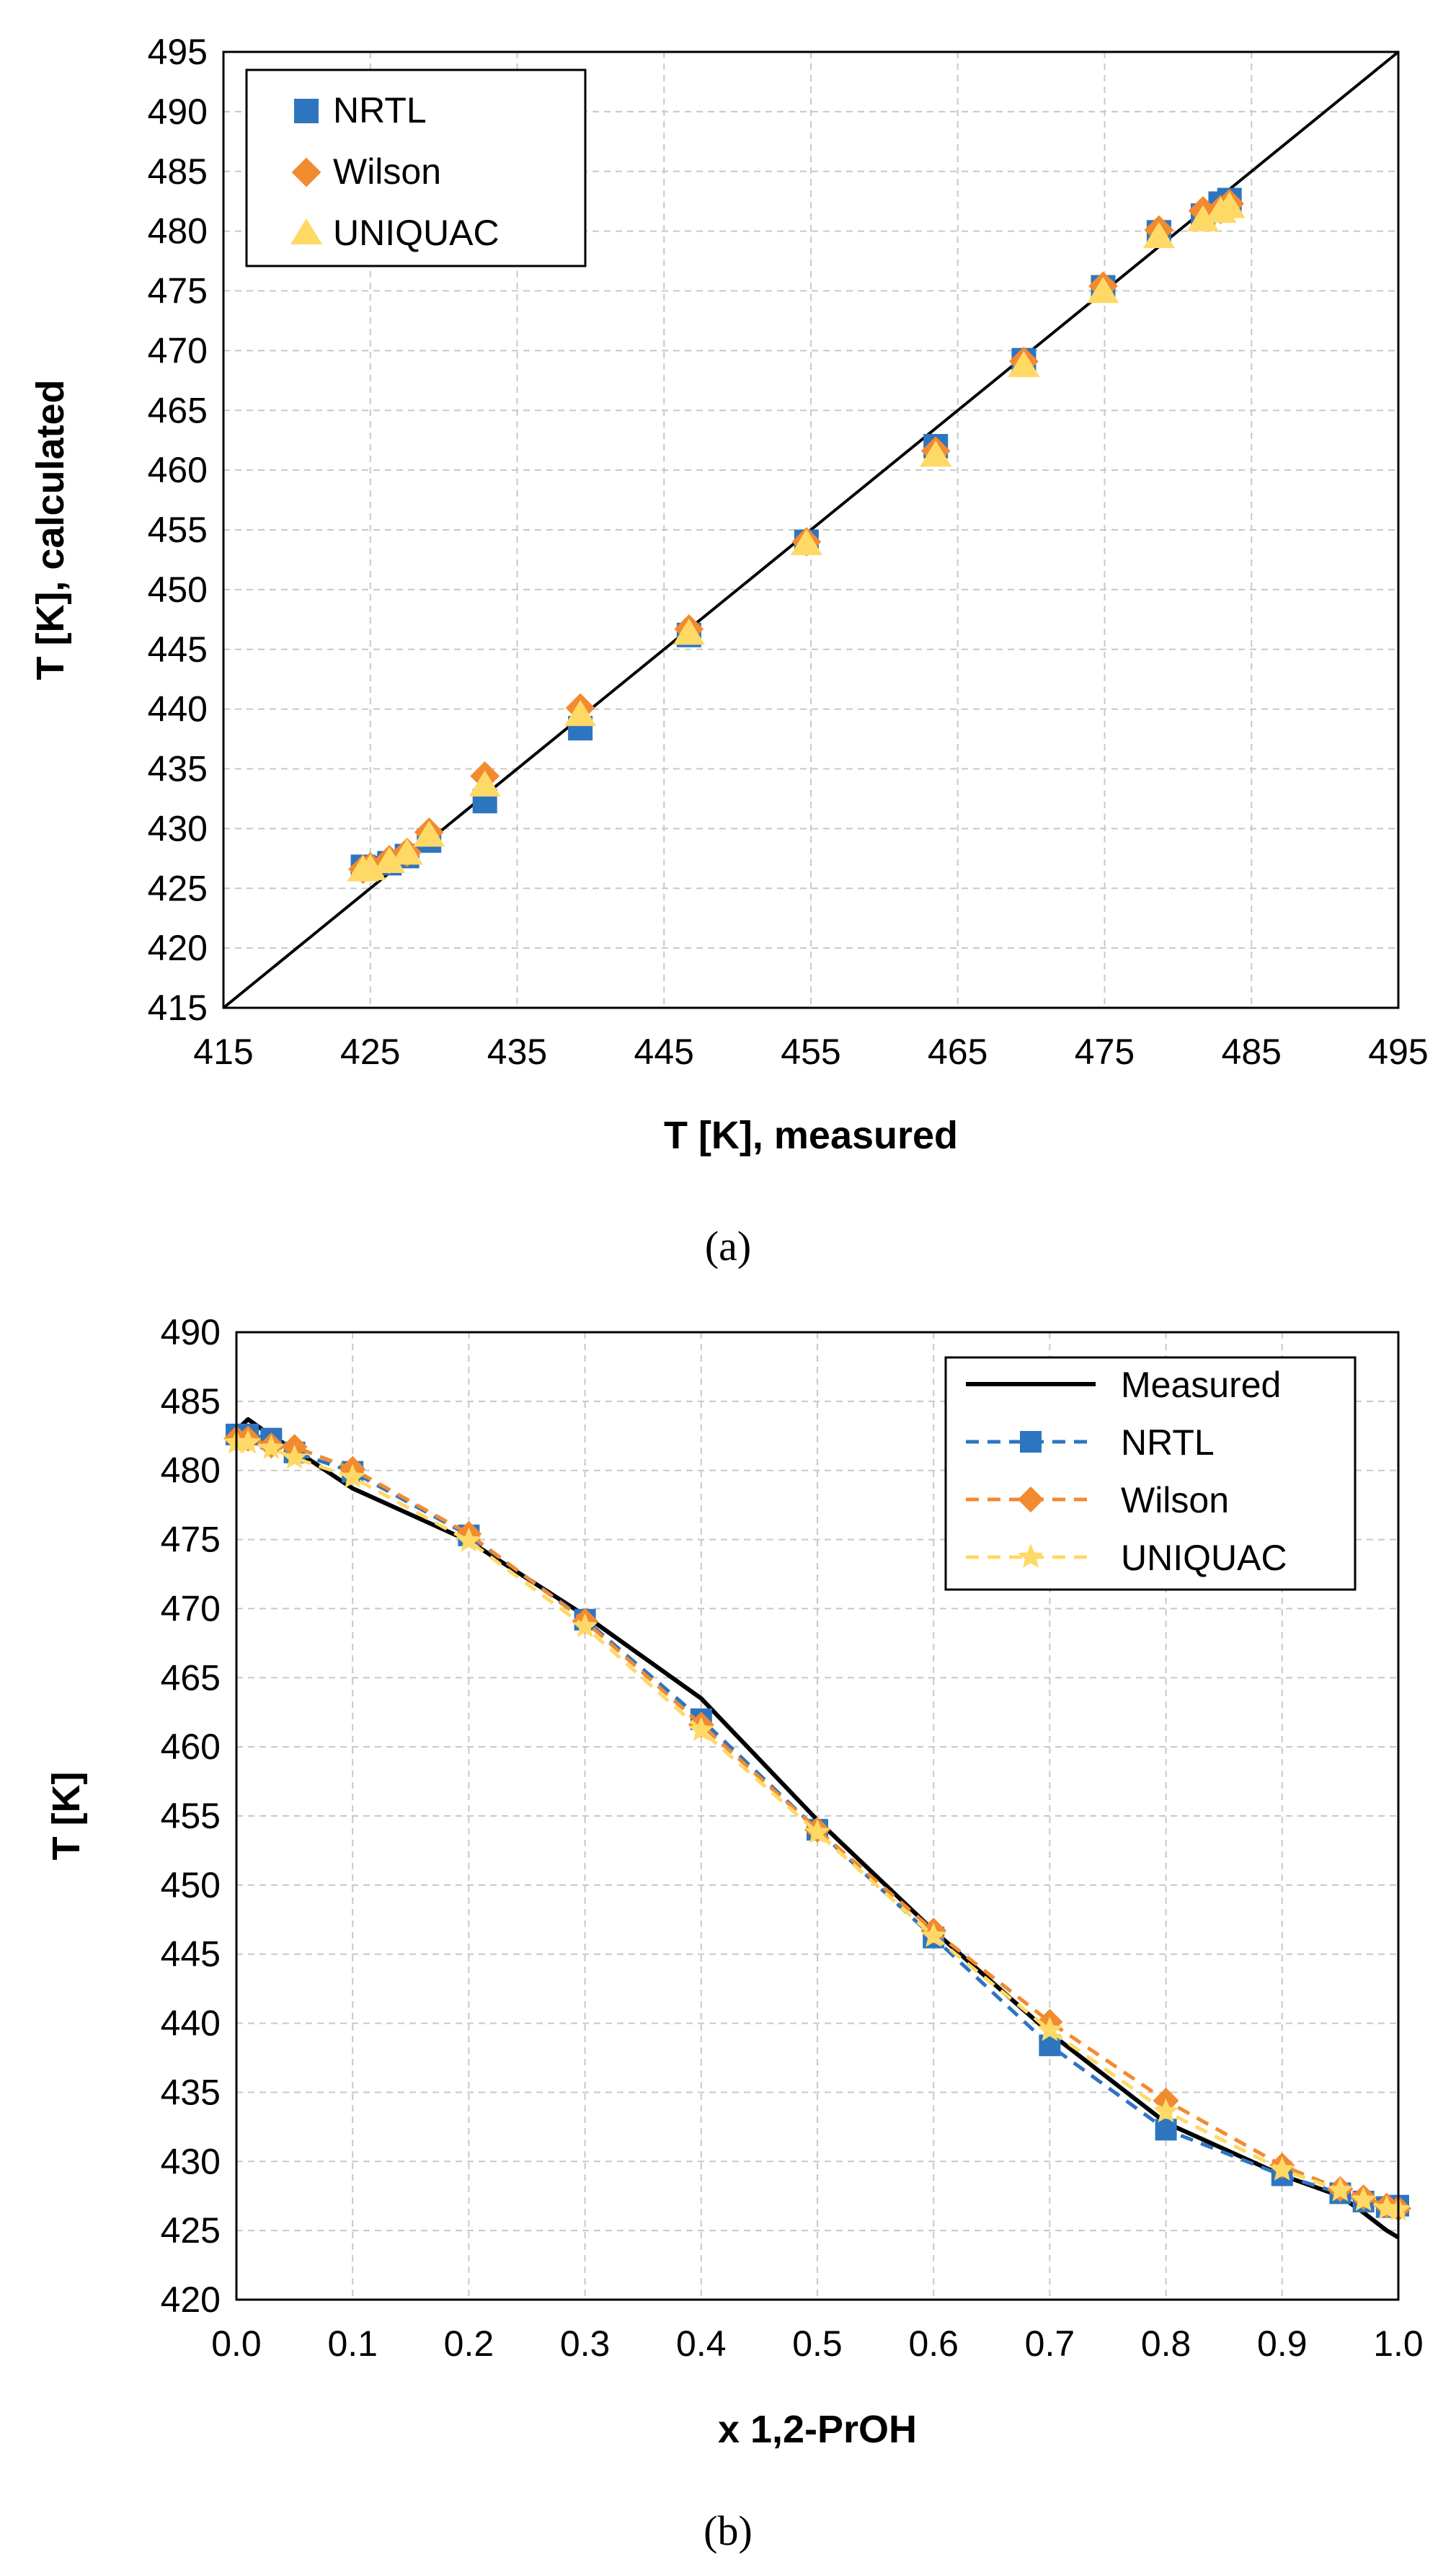  I want to click on chart-a-ytick-label: 465, so click(178, 410).